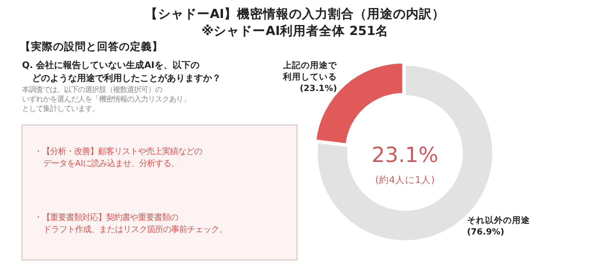 The width and height of the screenshot is (590, 275). Describe the element at coordinates (405, 155) in the screenshot. I see `text: 23.1%` at that location.